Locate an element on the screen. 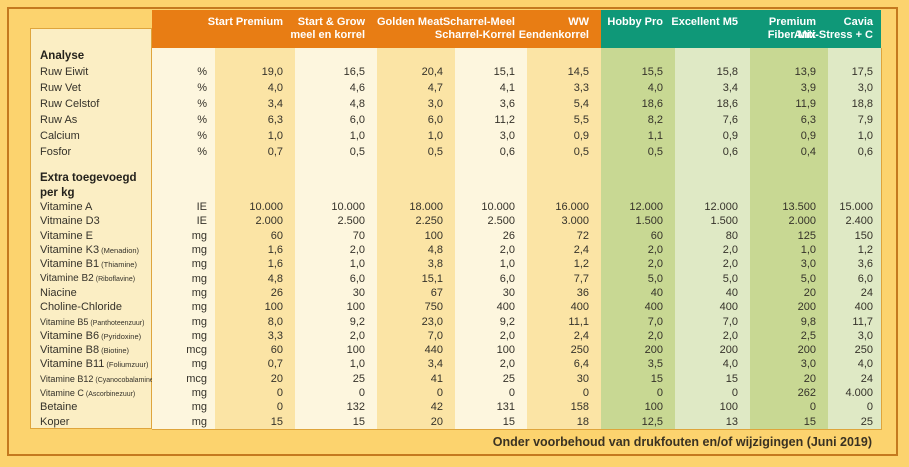  row-label: Vitamine B5 (Panthoteenzuur) is located at coordinates (92, 321).